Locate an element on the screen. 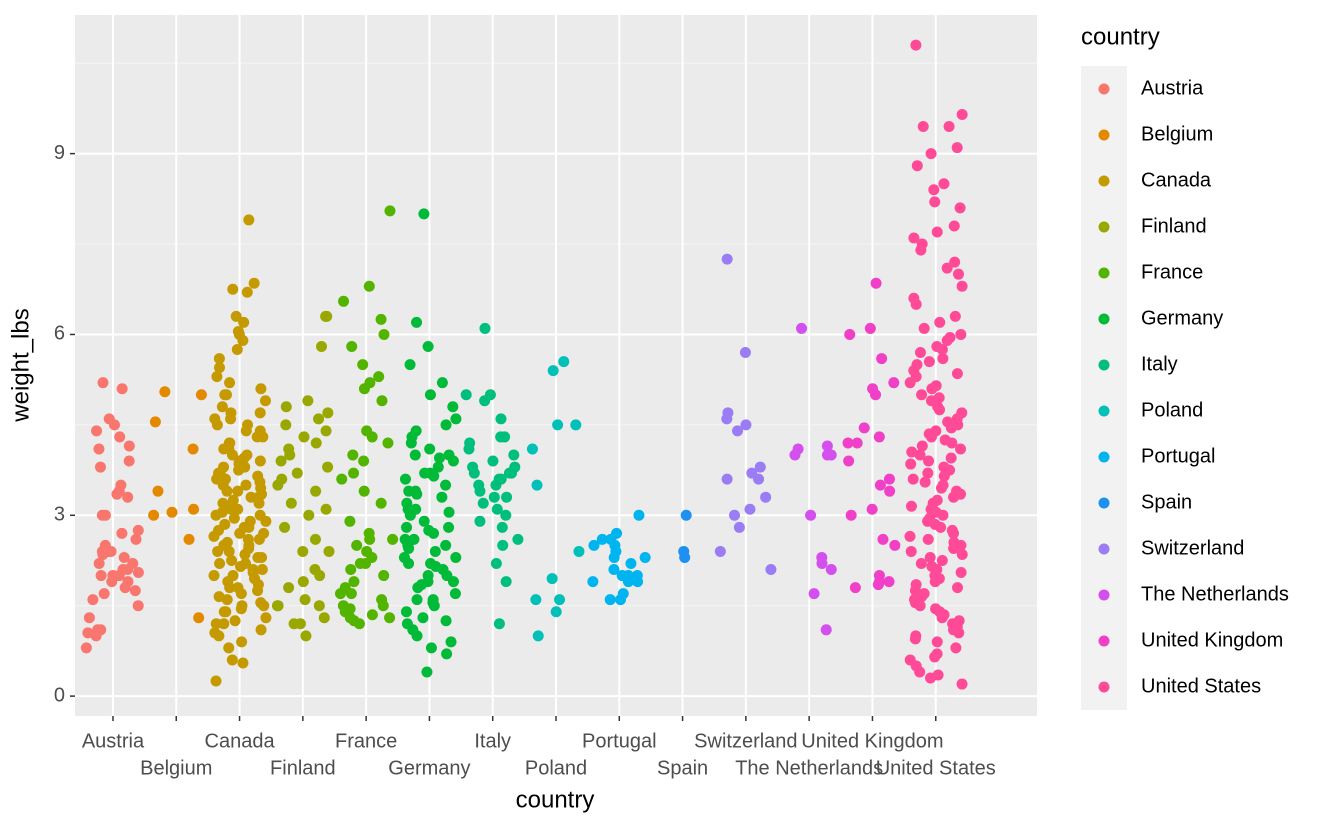 The width and height of the screenshot is (1344, 835). legend-title: country is located at coordinates (1120, 36).